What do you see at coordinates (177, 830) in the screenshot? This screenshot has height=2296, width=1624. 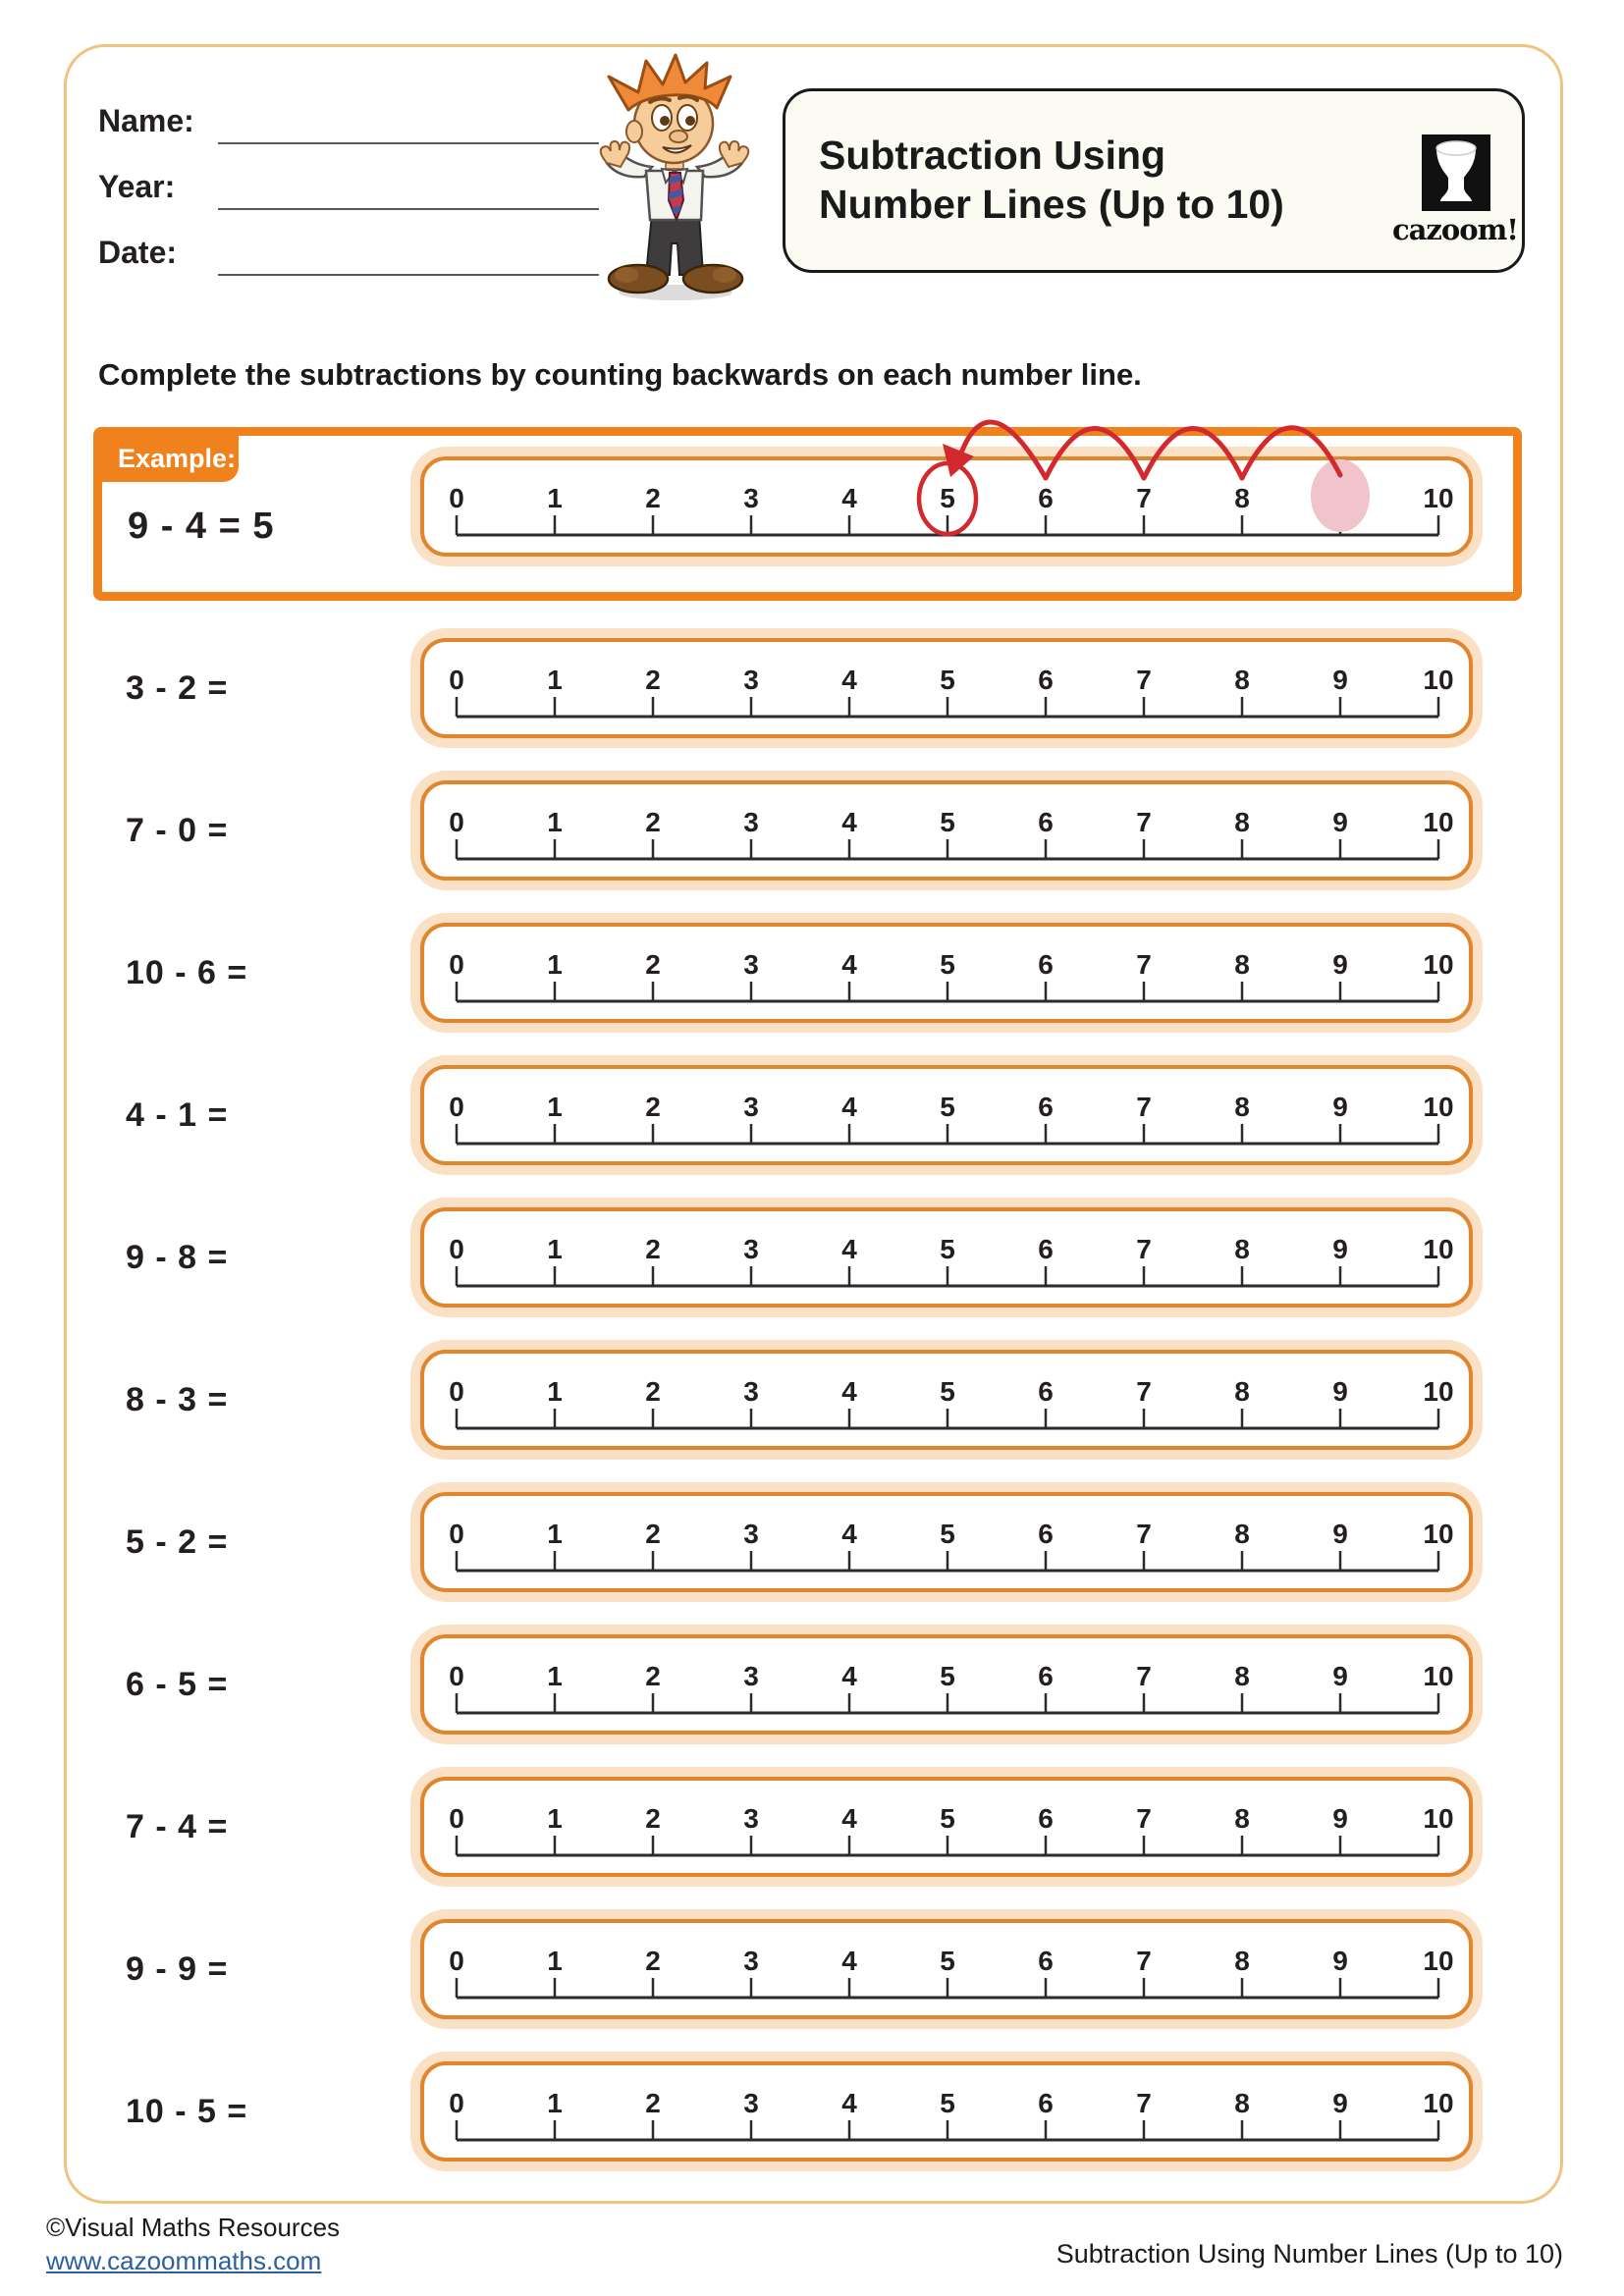 I see `problem-label: 7 - 0 =` at bounding box center [177, 830].